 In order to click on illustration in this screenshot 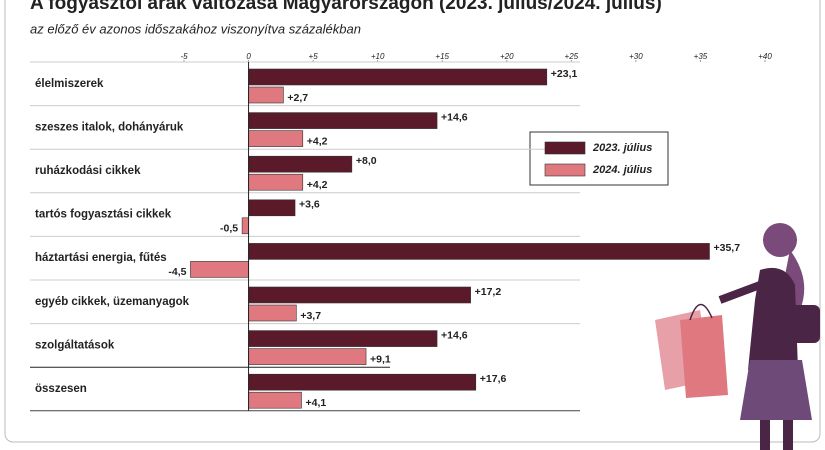, I will do `click(737, 336)`.